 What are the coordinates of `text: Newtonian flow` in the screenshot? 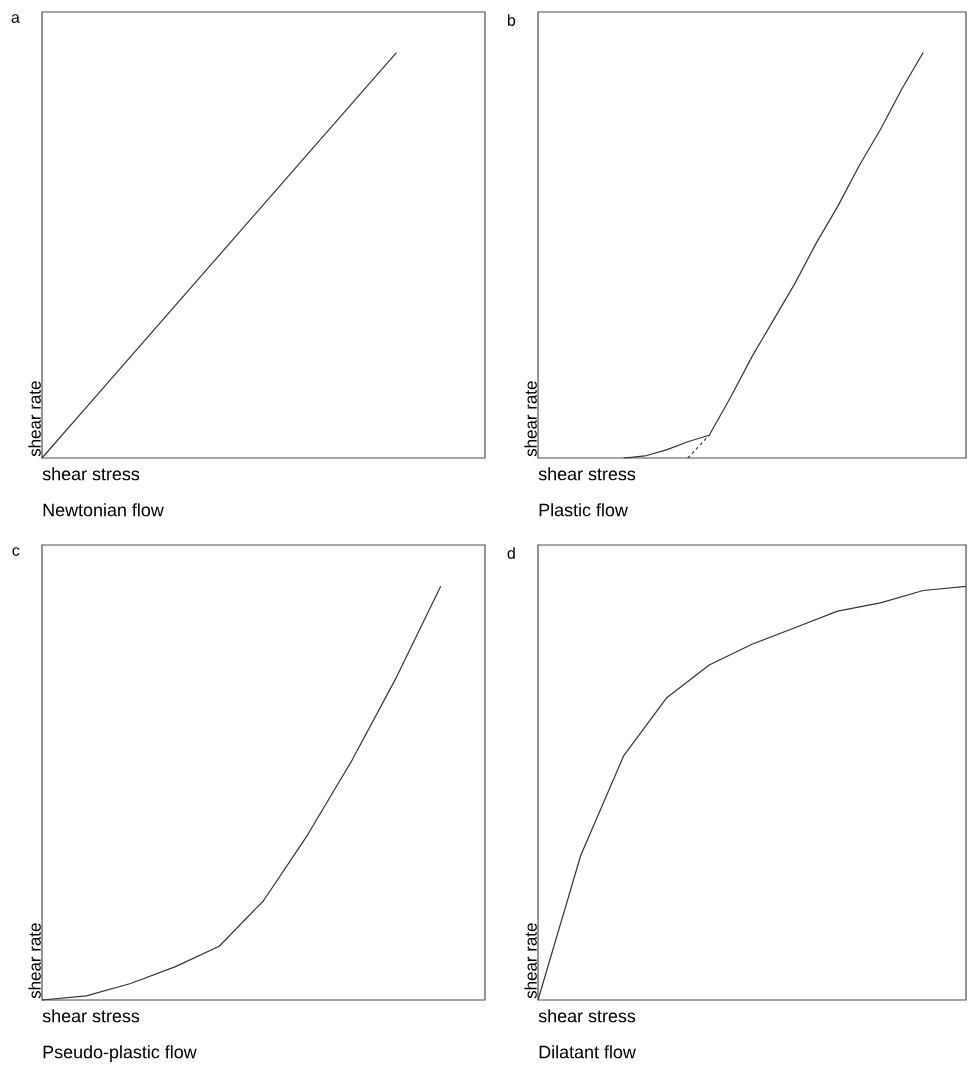 It's located at (103, 510).